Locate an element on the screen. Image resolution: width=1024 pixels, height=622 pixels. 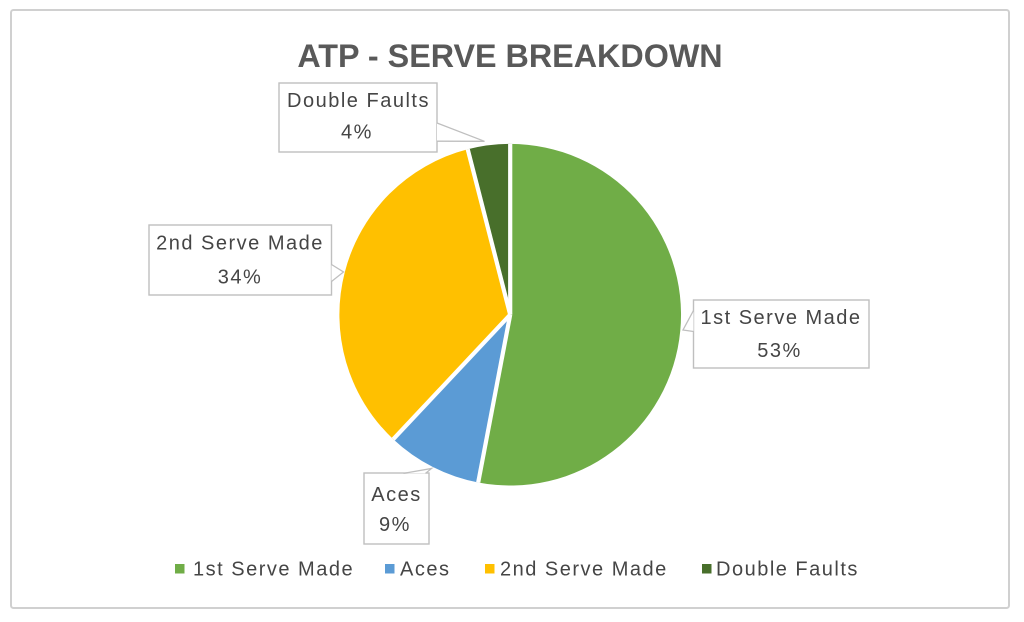
svg-text: 53% is located at coordinates (779, 351).